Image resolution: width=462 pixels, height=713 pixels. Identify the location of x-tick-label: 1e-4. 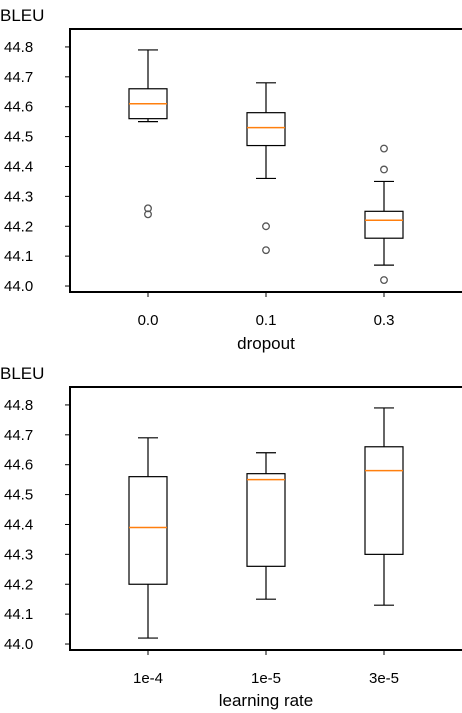
(148, 678).